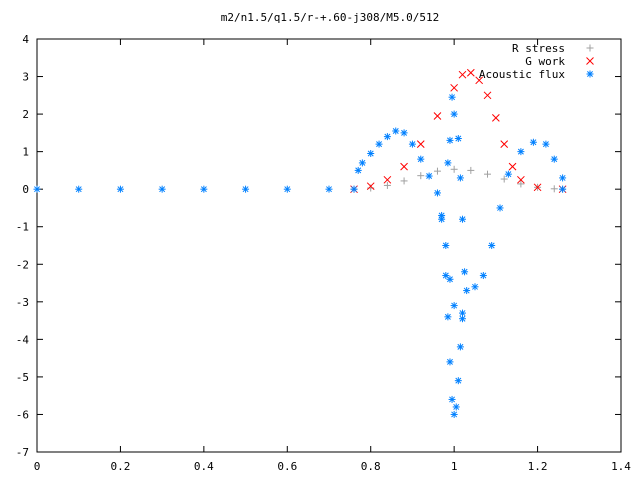  I want to click on legend: R stress G work Acoustic flux, so click(536, 61).